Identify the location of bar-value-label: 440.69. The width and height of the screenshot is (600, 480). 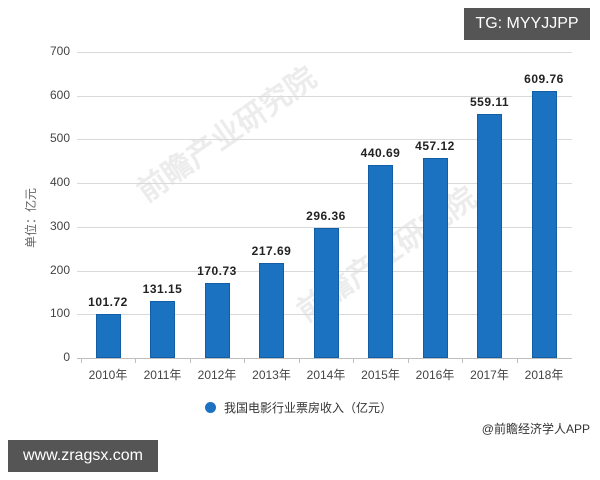
(380, 153).